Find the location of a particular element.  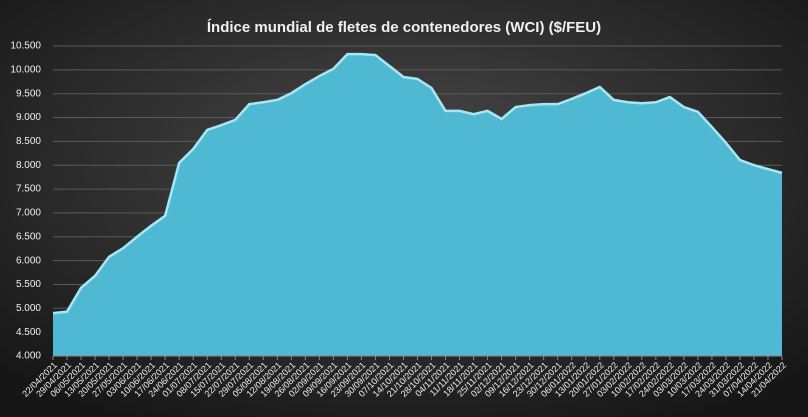

y-tick-label: 10.000 is located at coordinates (25, 69).